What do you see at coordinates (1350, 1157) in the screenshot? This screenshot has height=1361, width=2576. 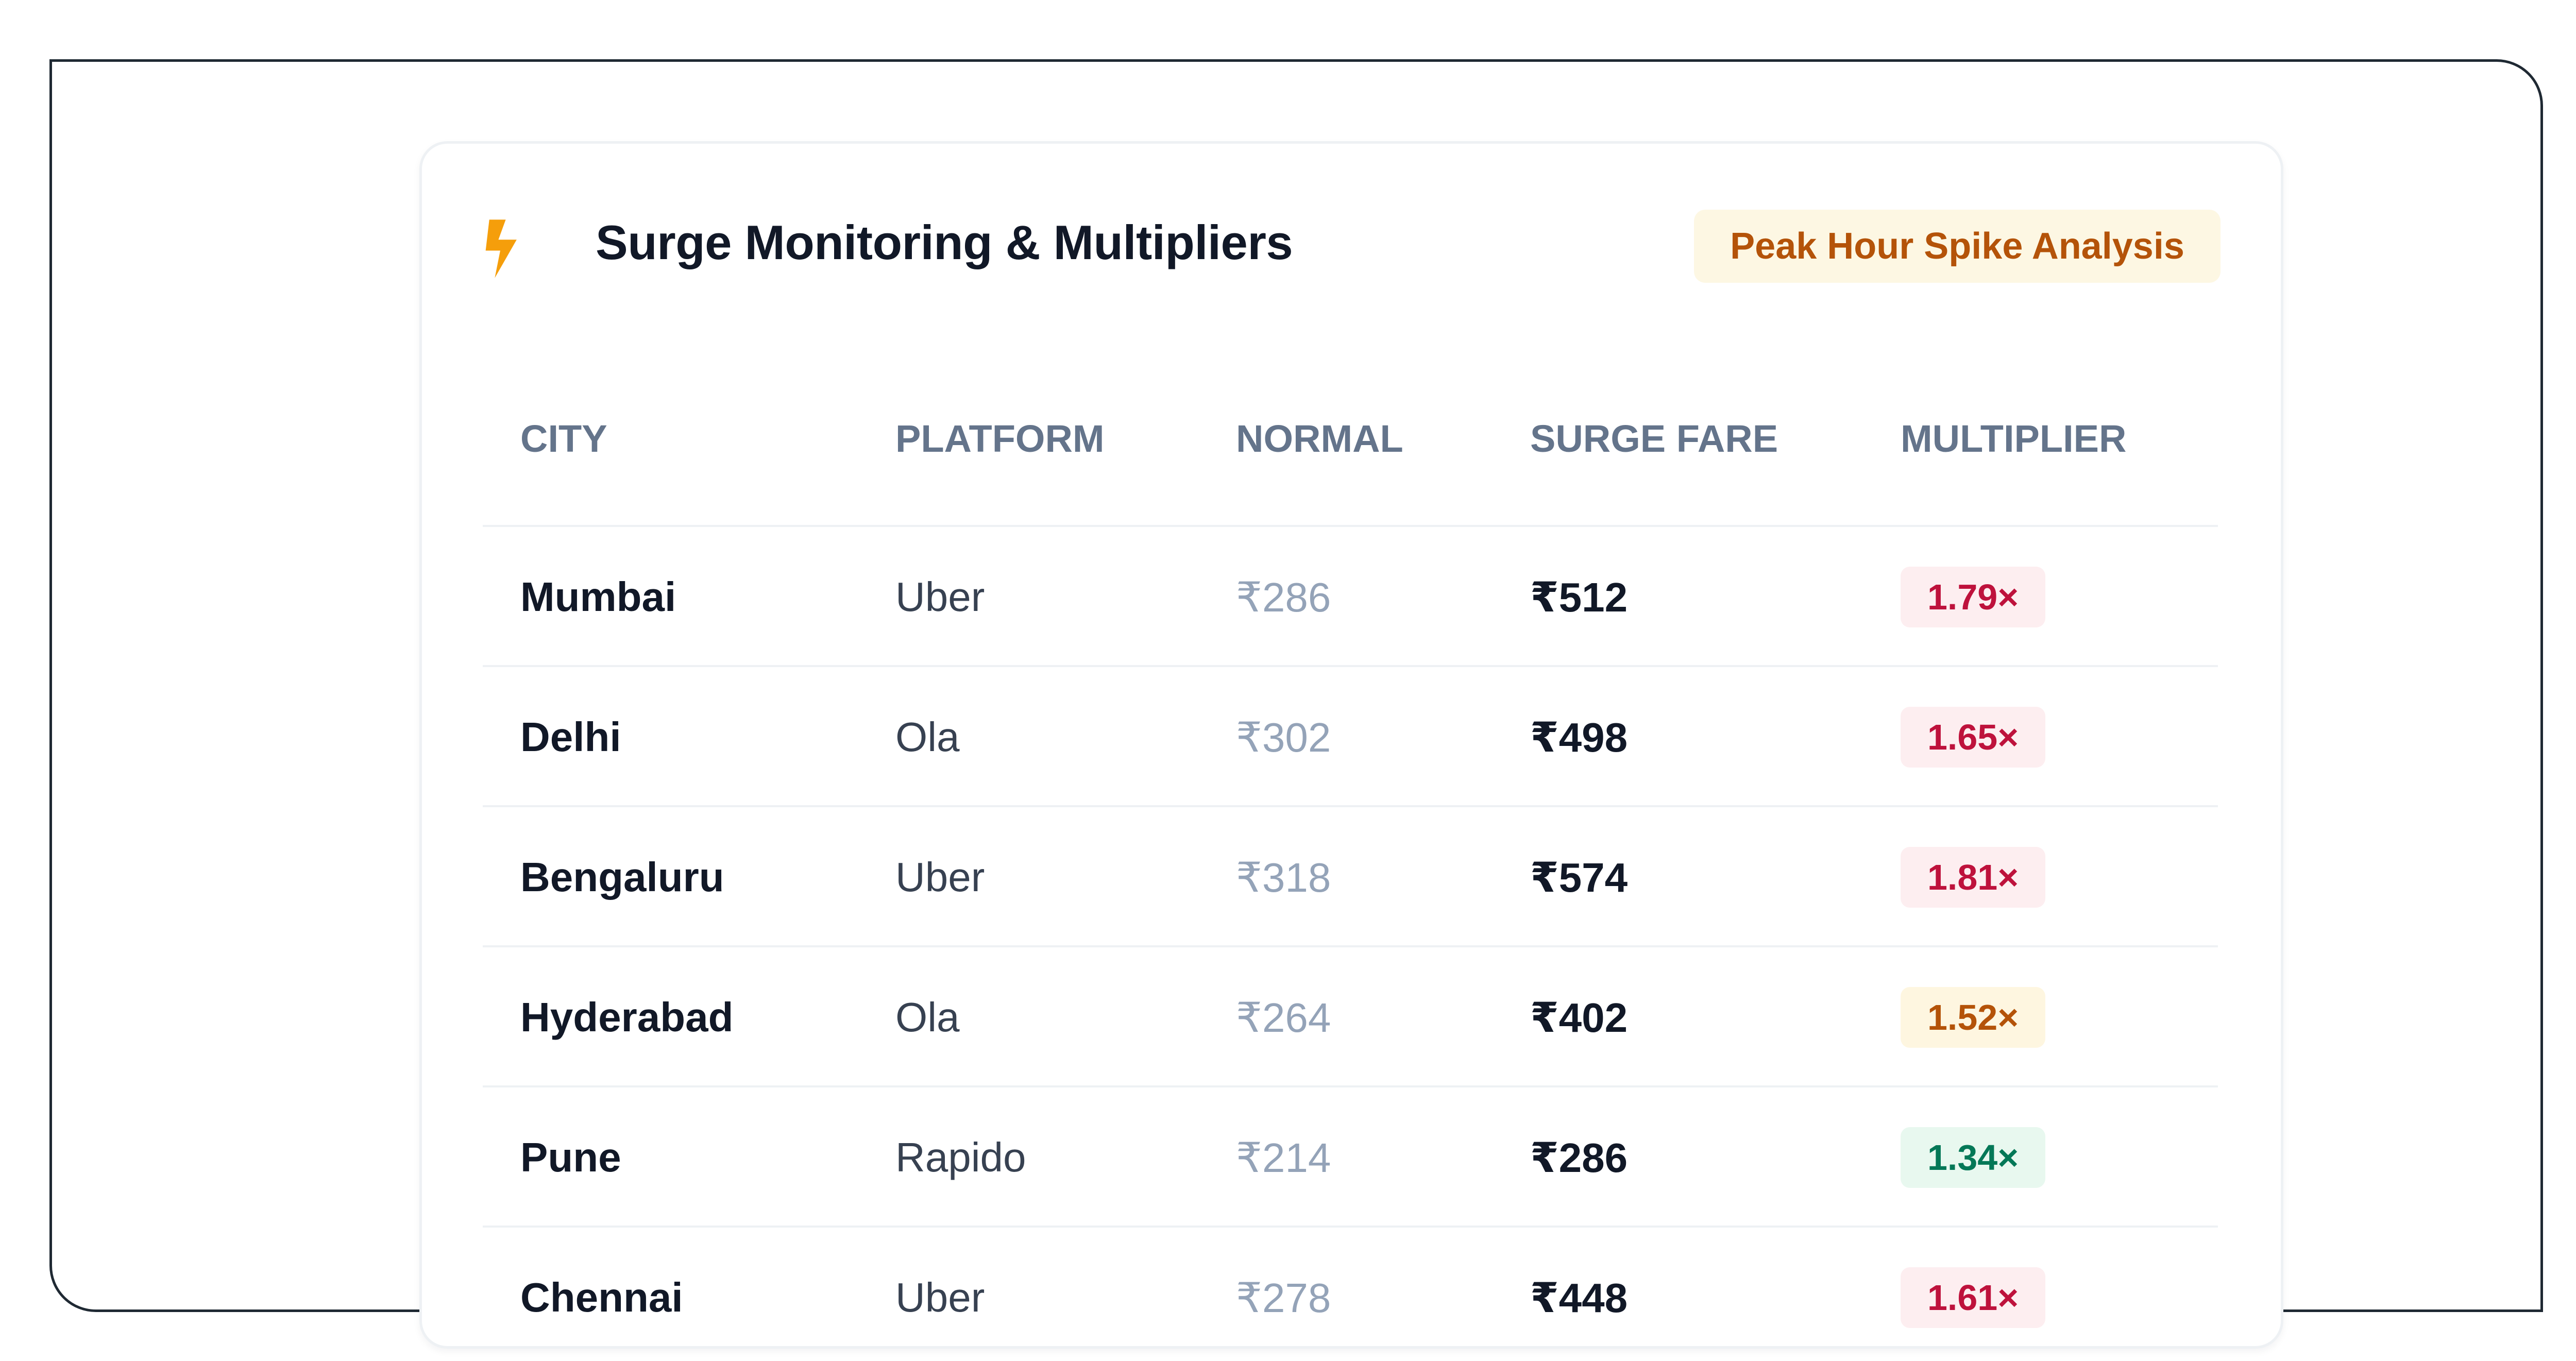 I see `table-row: Pune Rapido ₹214 ₹286 1.34×` at bounding box center [1350, 1157].